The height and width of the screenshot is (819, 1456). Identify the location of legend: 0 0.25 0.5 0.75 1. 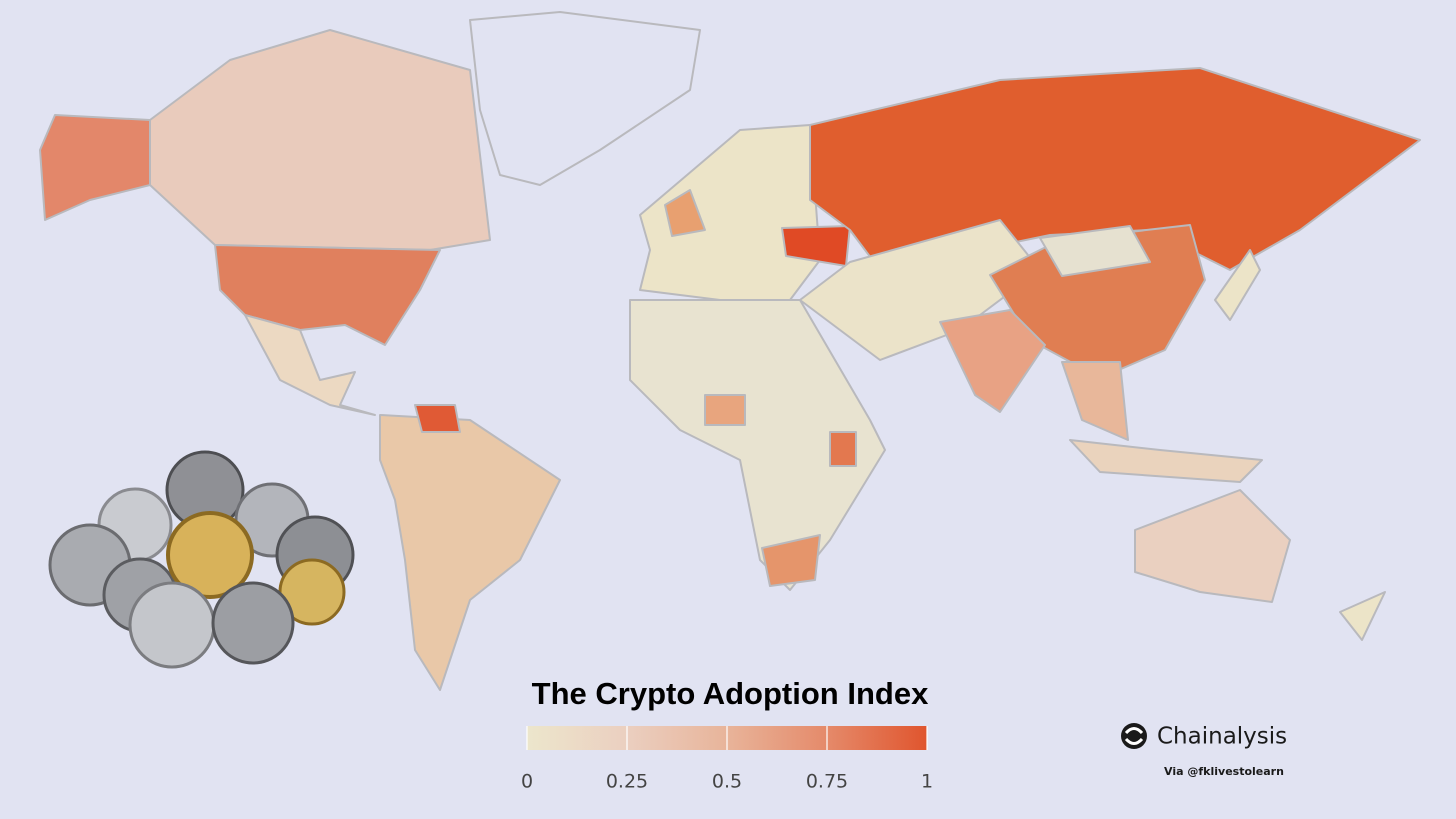
(727, 759).